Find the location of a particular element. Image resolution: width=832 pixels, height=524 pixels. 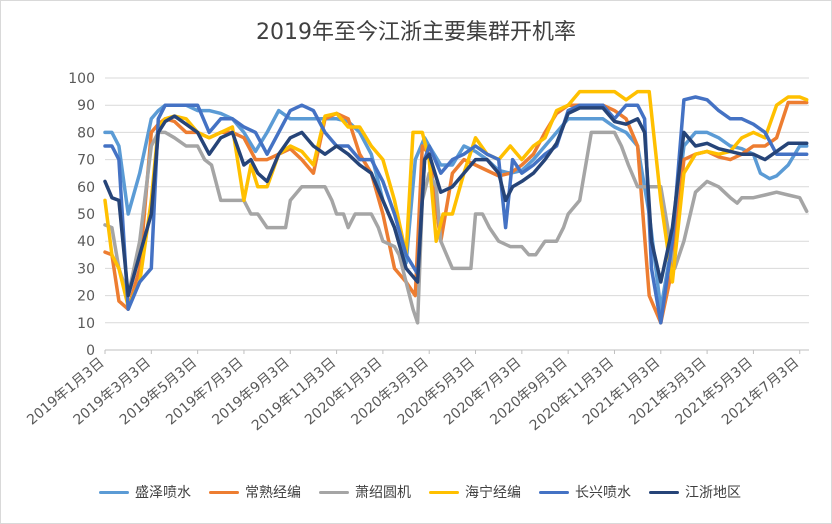

legend-item: 海宁经编 is located at coordinates (475, 492).